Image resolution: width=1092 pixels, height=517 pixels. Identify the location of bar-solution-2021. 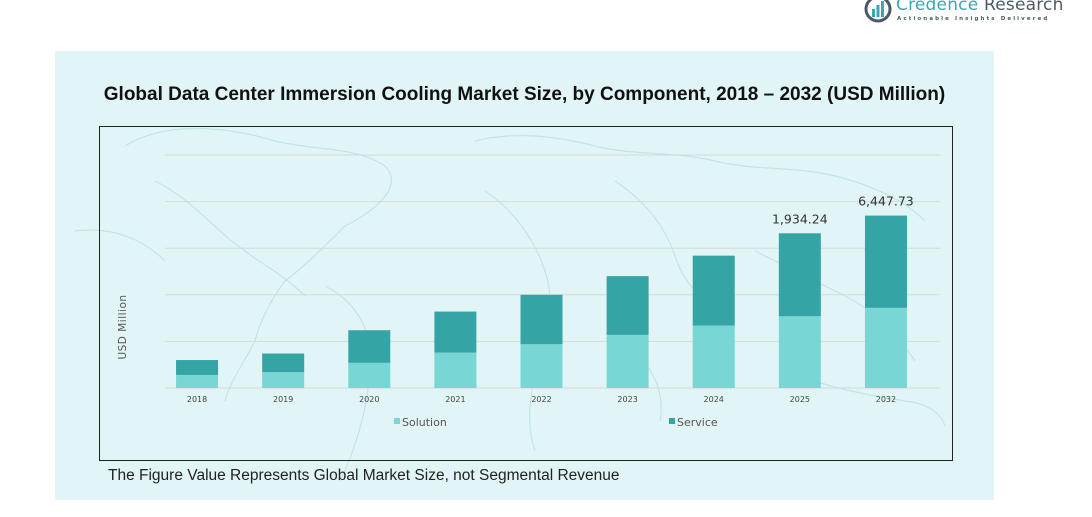
(455, 370).